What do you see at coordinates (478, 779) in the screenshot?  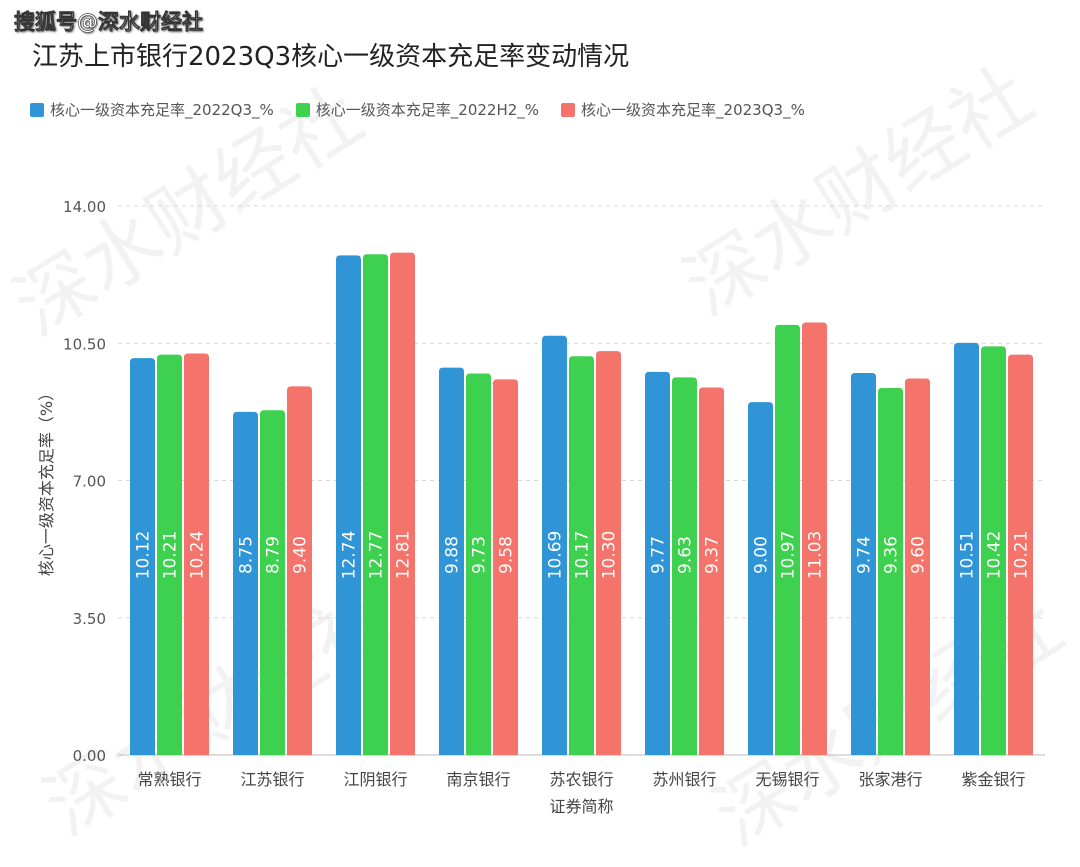 I see `x-tick-label: 南京银行` at bounding box center [478, 779].